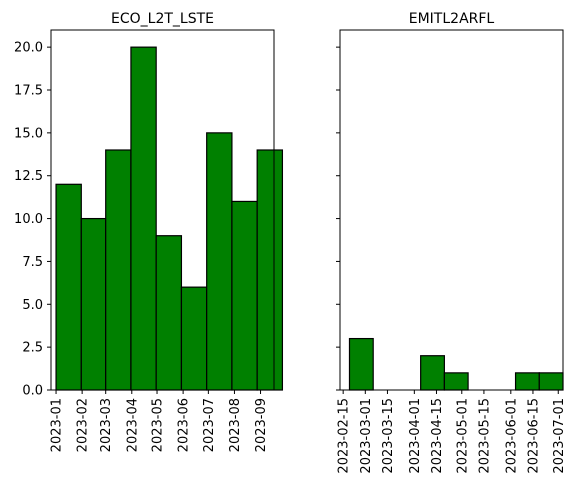 The height and width of the screenshot is (490, 572). What do you see at coordinates (132, 425) in the screenshot?
I see `x-tick-label: 2023-04` at bounding box center [132, 425].